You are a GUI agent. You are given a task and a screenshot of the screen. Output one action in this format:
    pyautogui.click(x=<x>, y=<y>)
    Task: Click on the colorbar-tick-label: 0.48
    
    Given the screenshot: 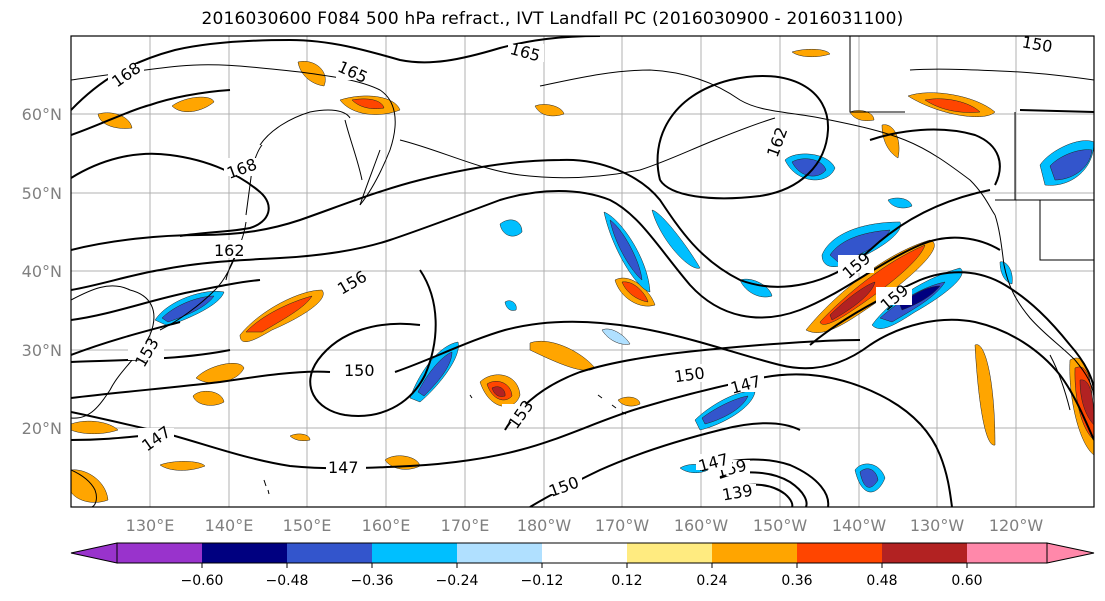 What is the action you would take?
    pyautogui.click(x=881, y=581)
    